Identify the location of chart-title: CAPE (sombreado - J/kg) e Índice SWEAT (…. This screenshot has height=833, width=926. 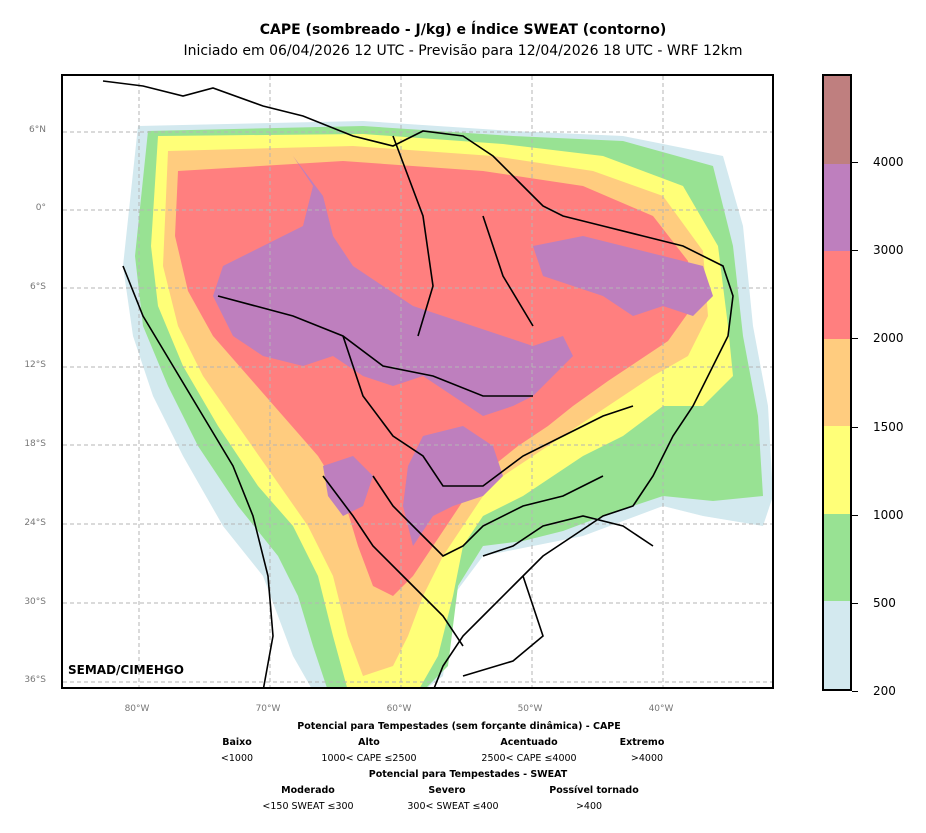
(463, 30).